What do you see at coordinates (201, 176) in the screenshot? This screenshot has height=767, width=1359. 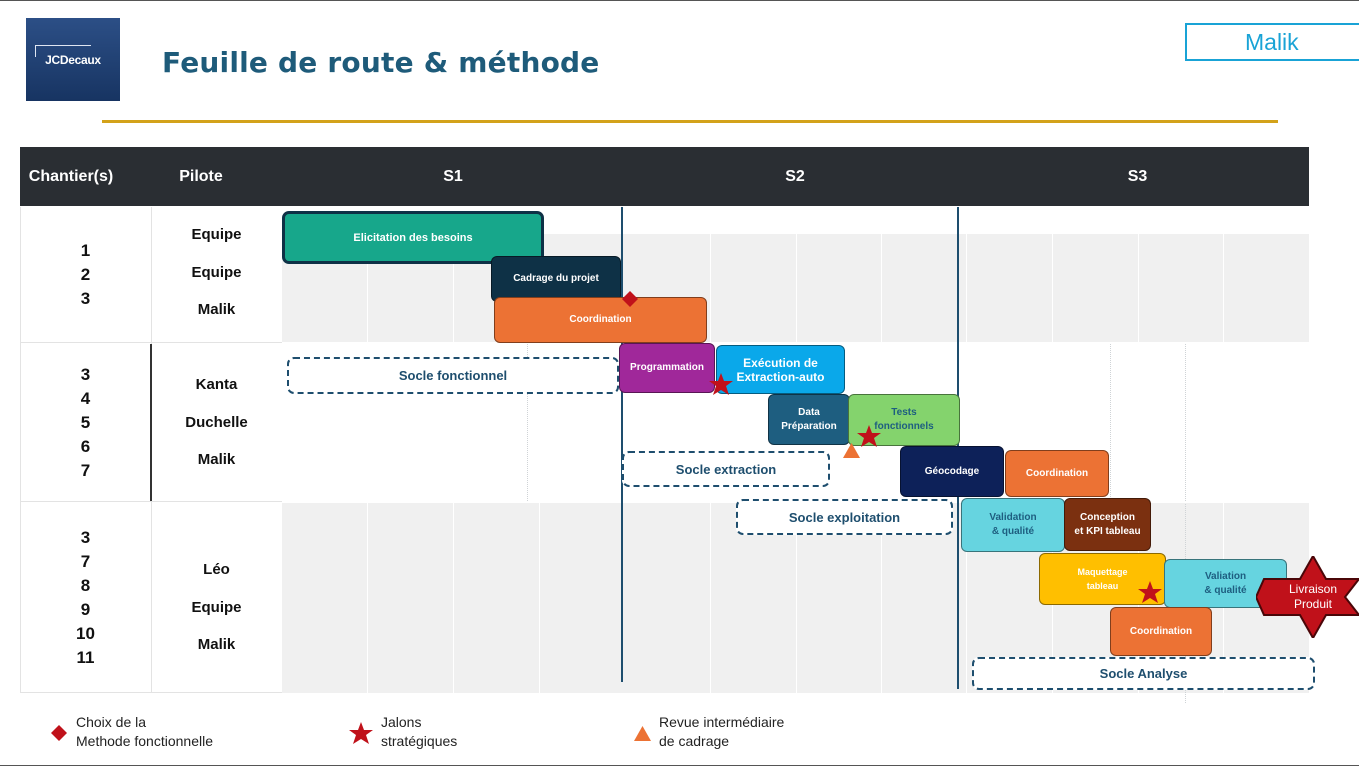 I see `header-pilote: Pilote` at bounding box center [201, 176].